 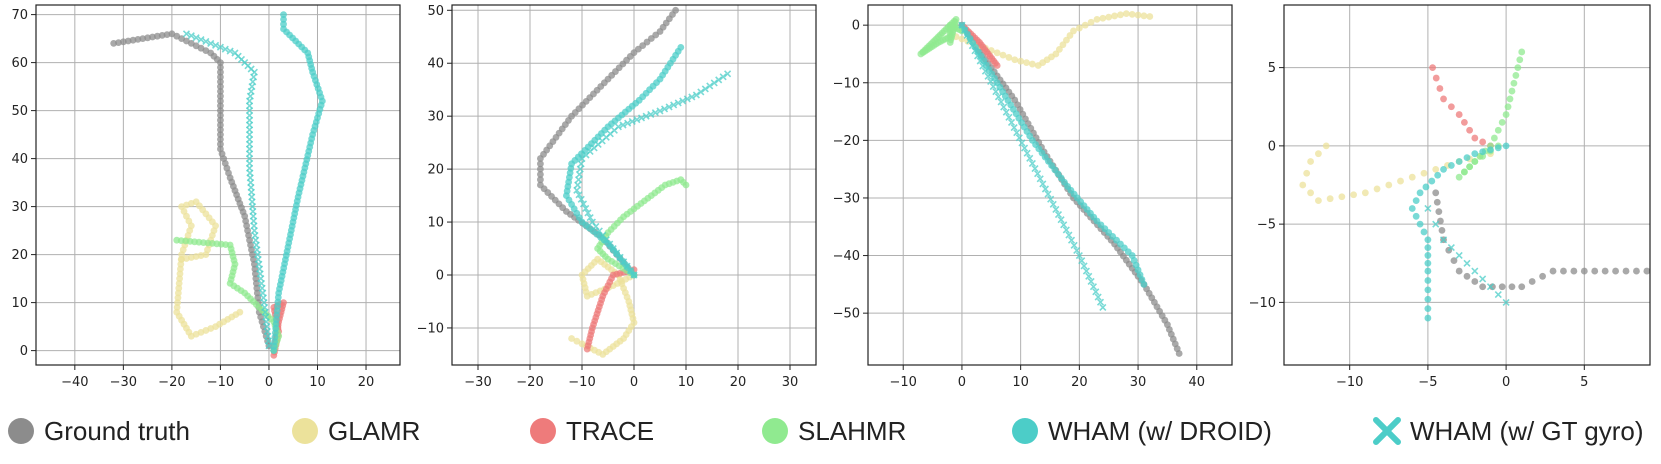 I want to click on legend-label-slahmr: SLAHMR, so click(x=852, y=430).